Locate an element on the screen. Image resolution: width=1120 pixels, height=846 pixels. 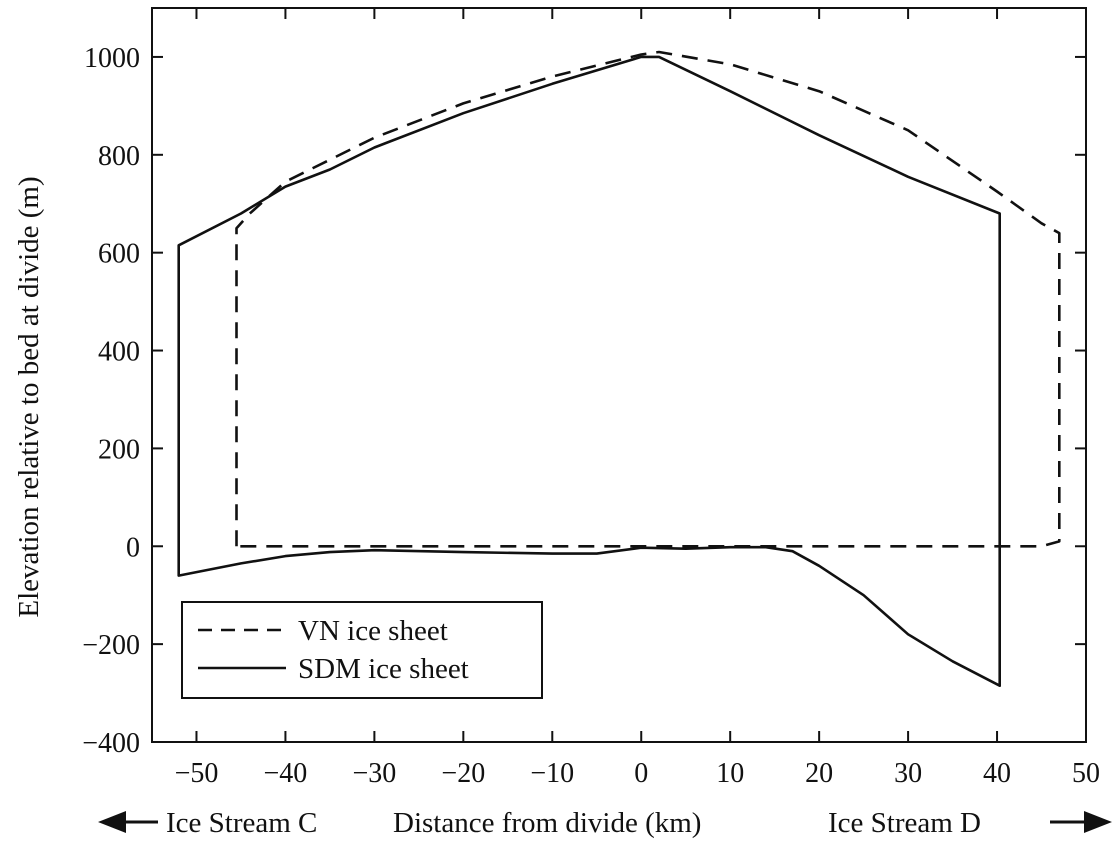
legend-label-sdm: SDM ice sheet is located at coordinates (383, 669).